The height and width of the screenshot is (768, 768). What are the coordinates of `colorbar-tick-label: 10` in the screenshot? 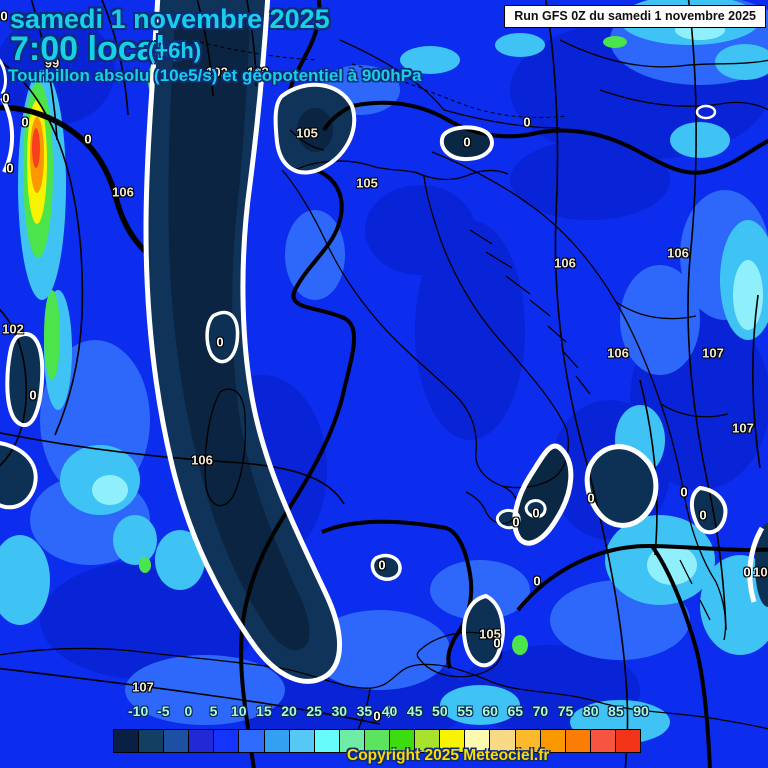 It's located at (238, 711).